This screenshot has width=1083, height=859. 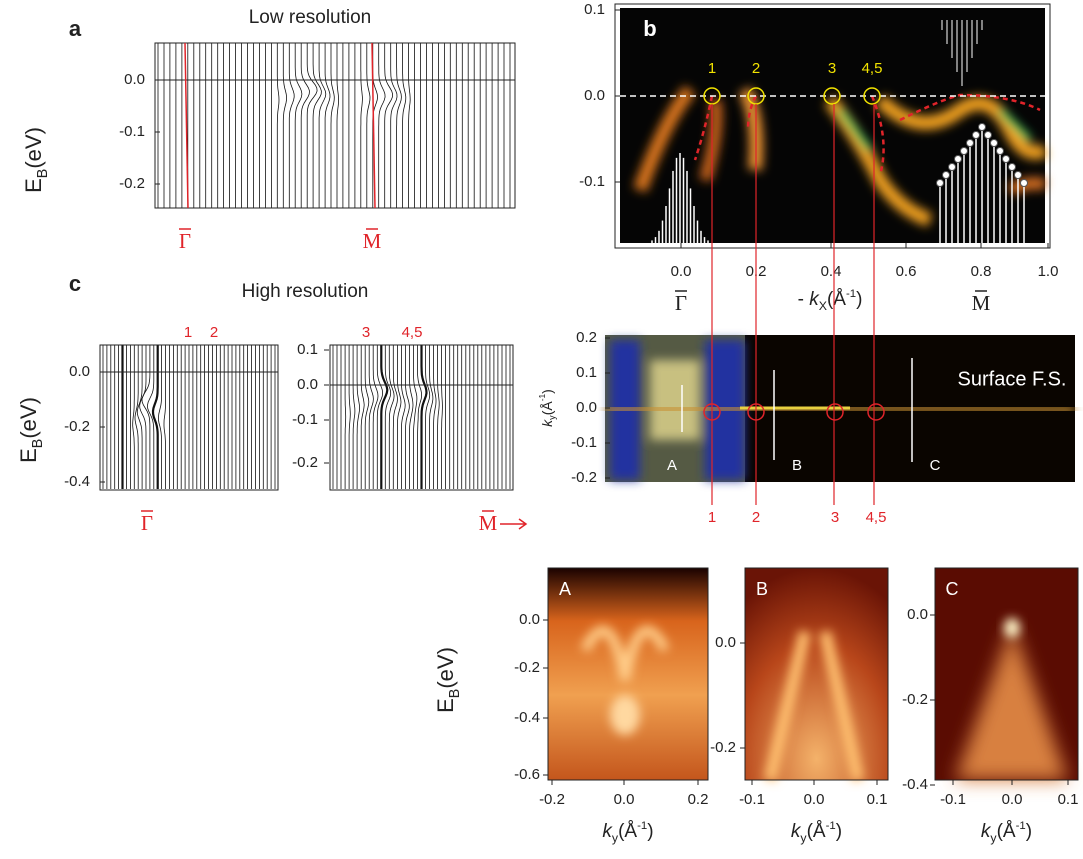 I want to click on marker-label: 2, so click(x=756, y=68).